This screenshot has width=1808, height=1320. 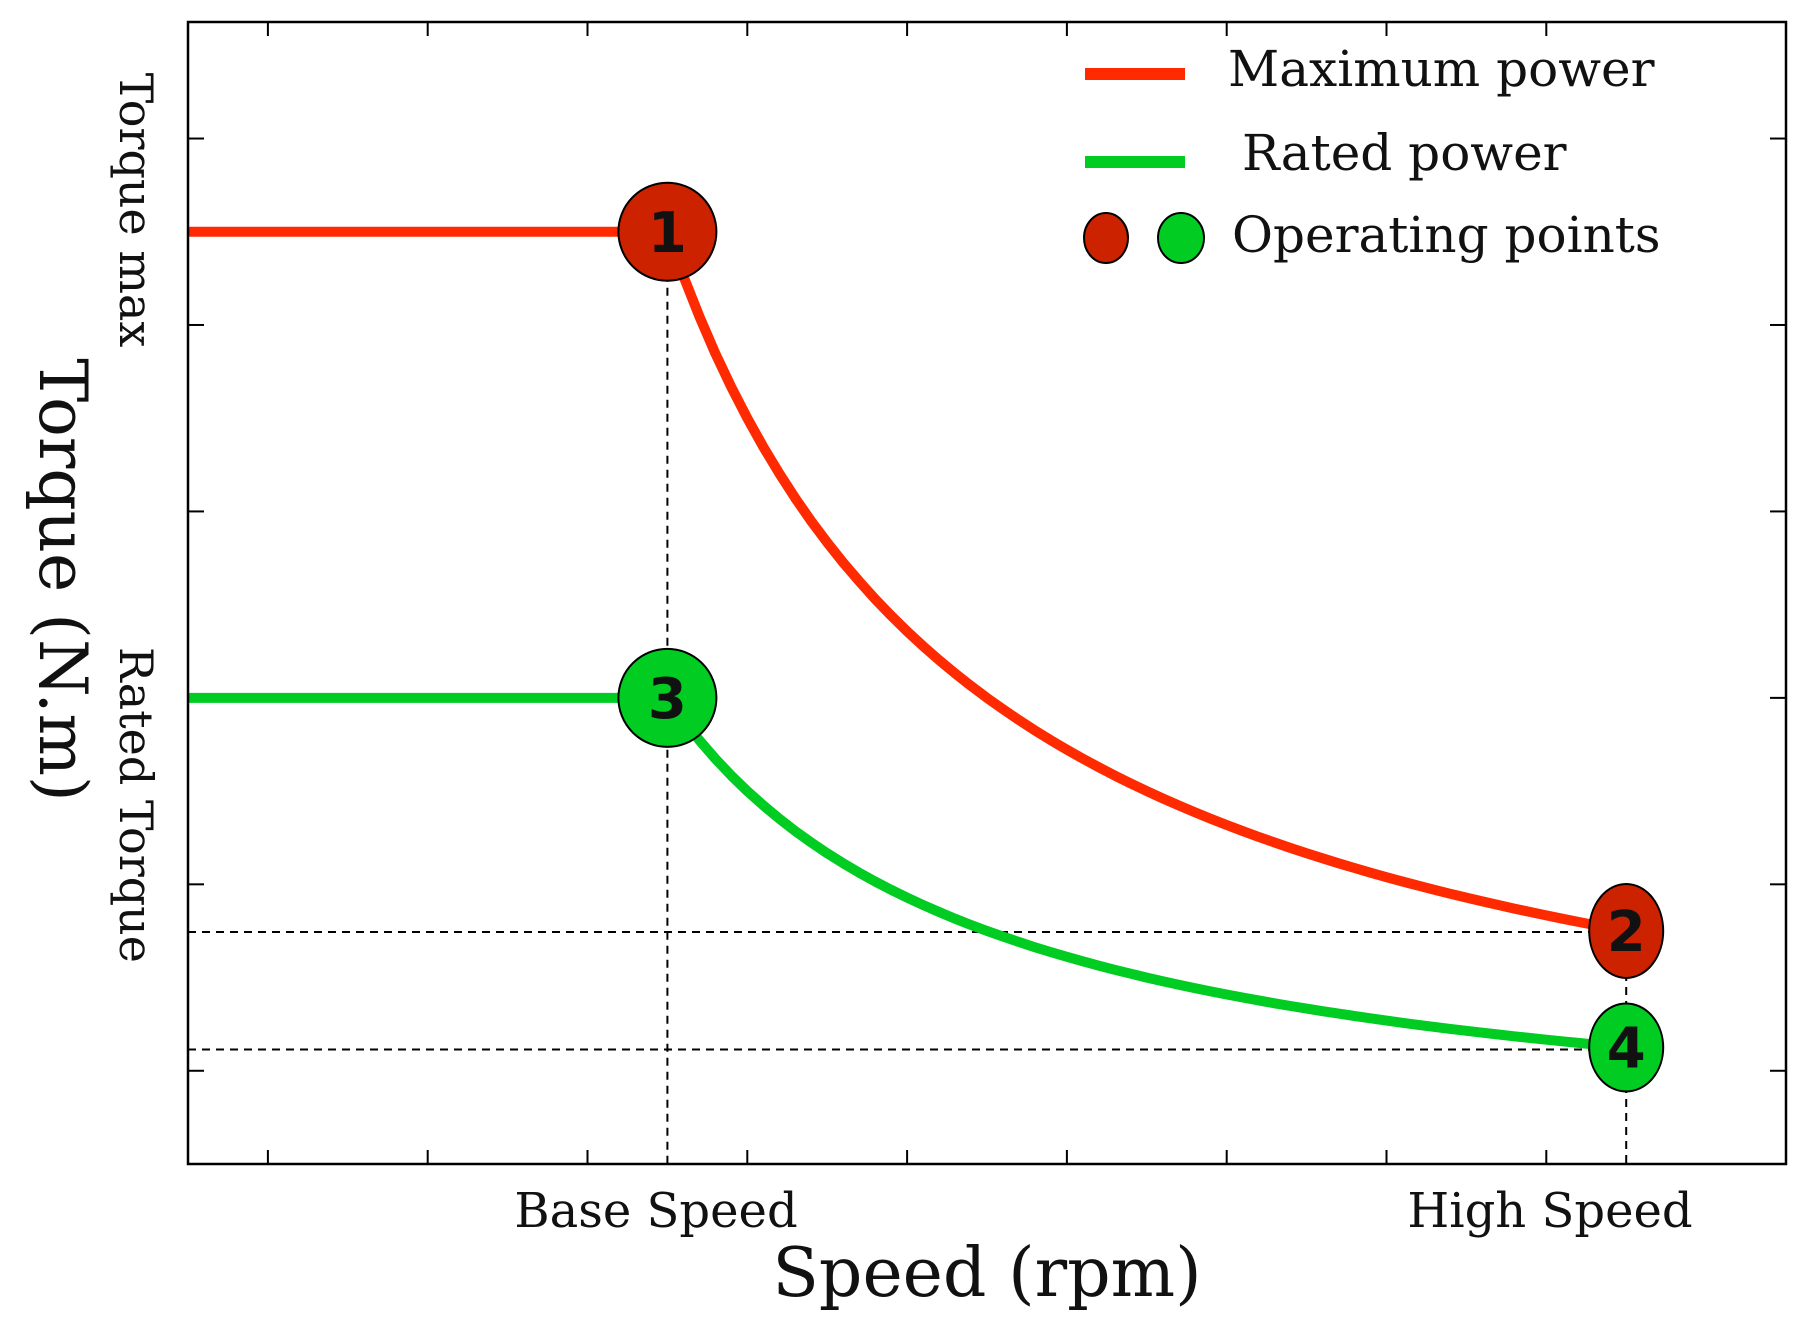 What do you see at coordinates (655, 1211) in the screenshot?
I see `x-tick-label-base-speed: Base Speed` at bounding box center [655, 1211].